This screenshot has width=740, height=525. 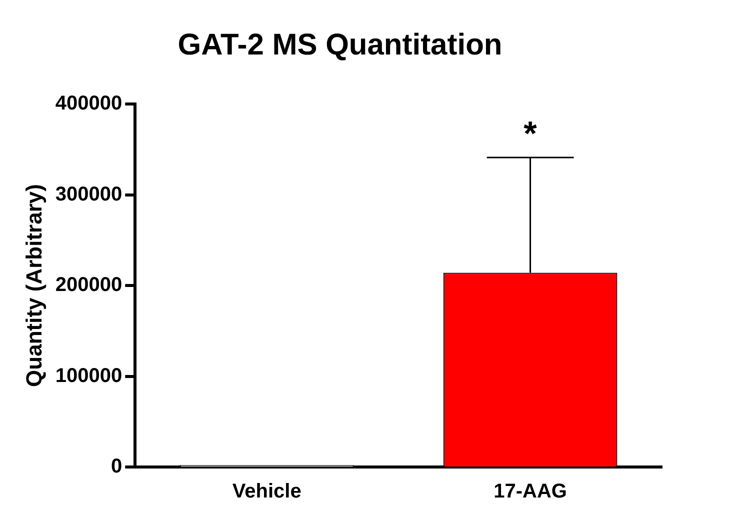 I want to click on y-tick-label: 200000, so click(x=88, y=285).